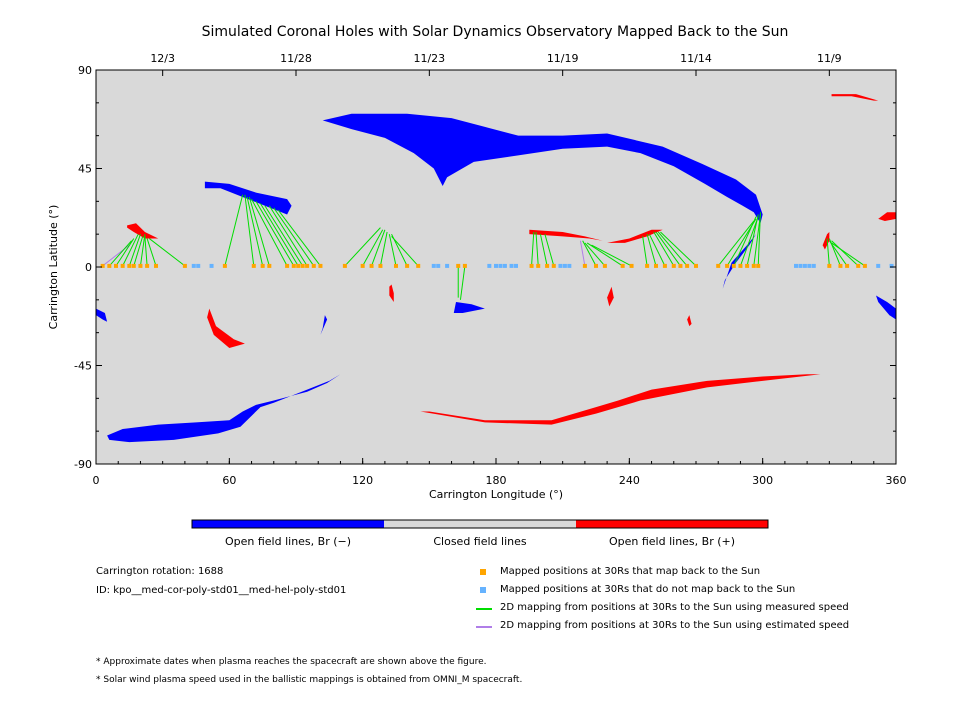 The height and width of the screenshot is (720, 960). What do you see at coordinates (88, 267) in the screenshot?
I see `y-tick-label: 0` at bounding box center [88, 267].